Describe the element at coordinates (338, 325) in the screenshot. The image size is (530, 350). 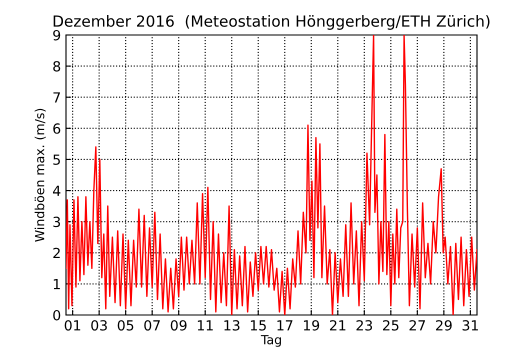
I see `x-tick-label: 21` at that location.